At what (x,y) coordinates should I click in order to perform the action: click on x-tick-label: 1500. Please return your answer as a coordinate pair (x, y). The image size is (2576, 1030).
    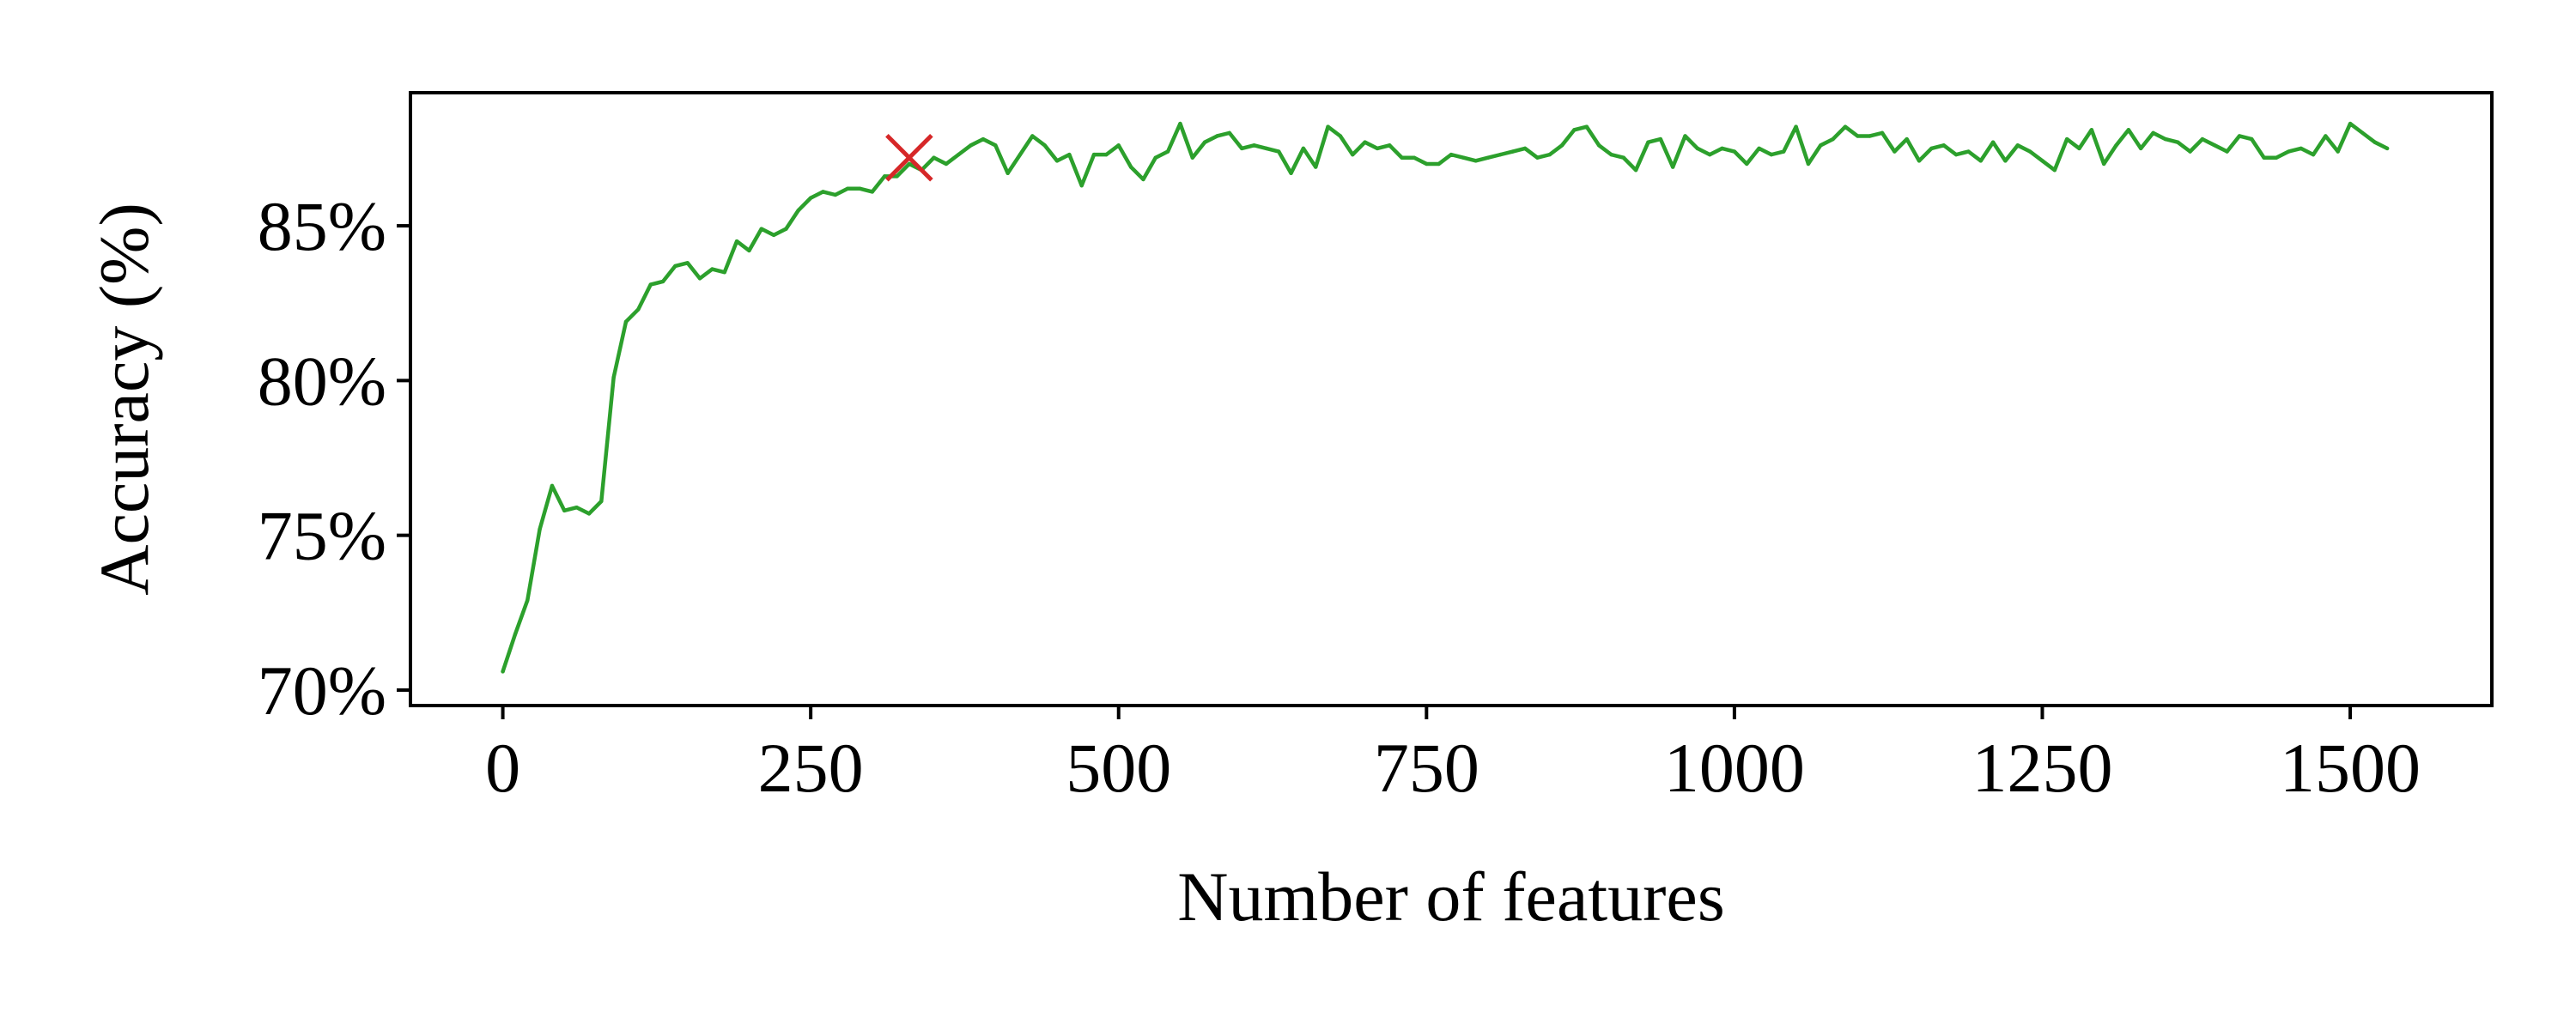
    Looking at the image, I should click on (2350, 768).